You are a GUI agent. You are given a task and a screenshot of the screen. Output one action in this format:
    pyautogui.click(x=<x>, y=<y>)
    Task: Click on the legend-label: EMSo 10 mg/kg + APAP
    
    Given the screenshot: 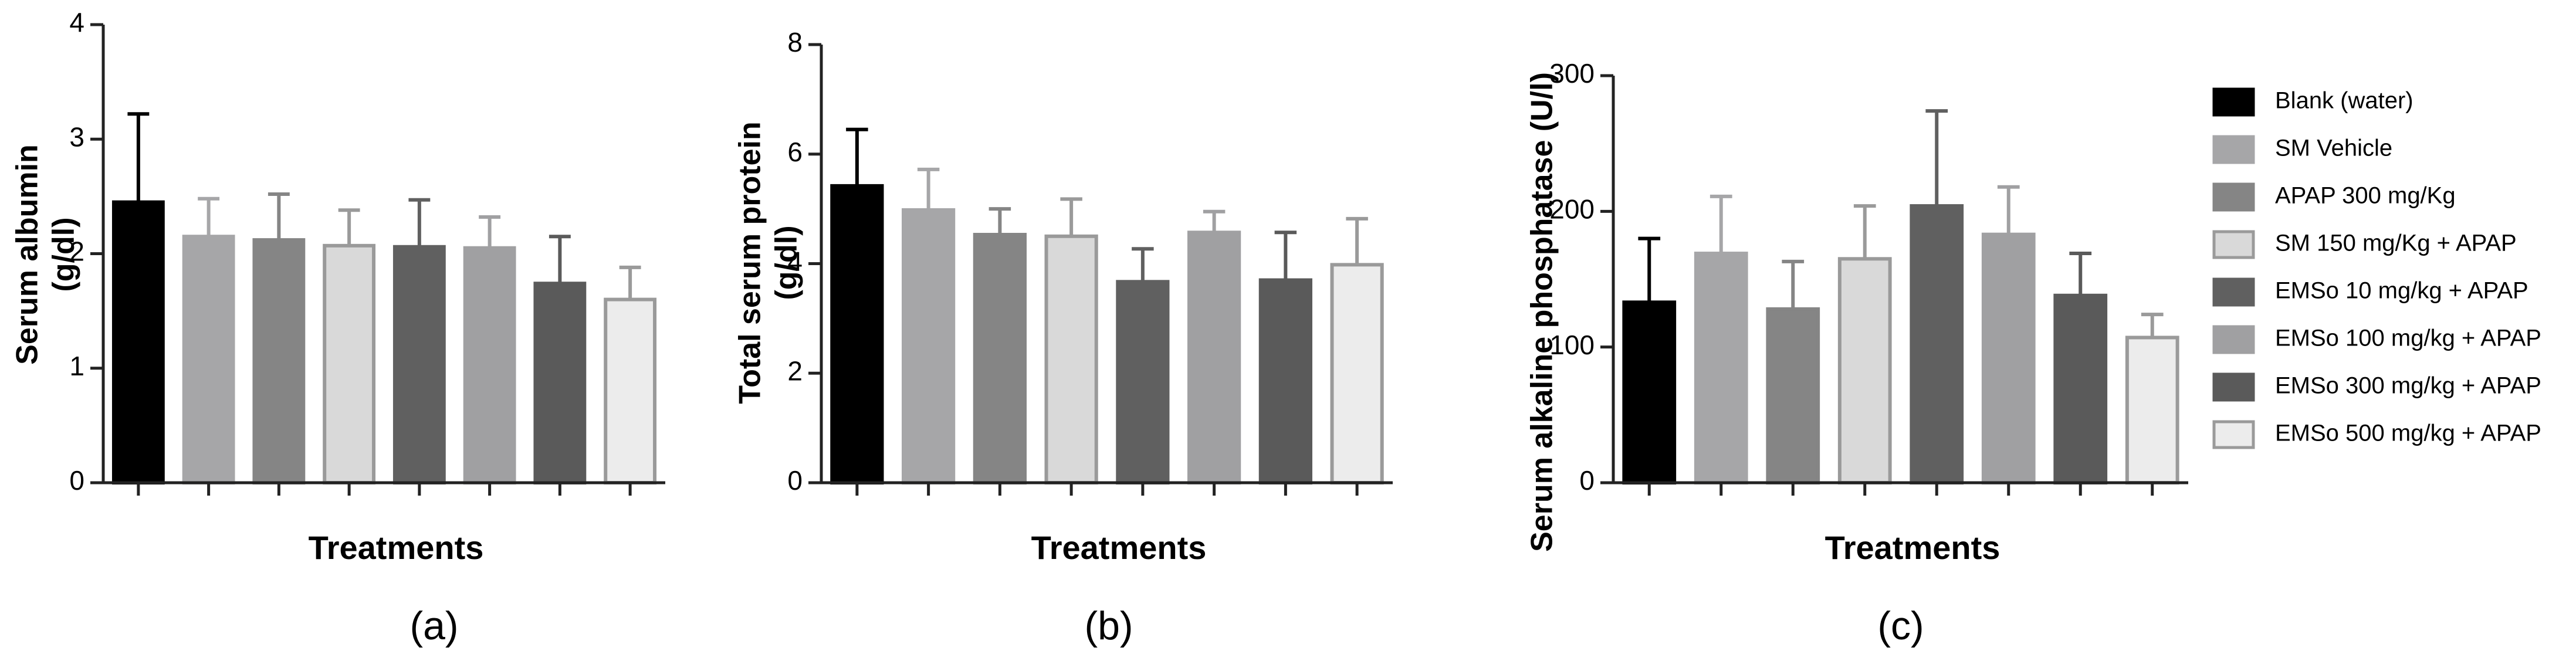 What is the action you would take?
    pyautogui.click(x=2401, y=291)
    